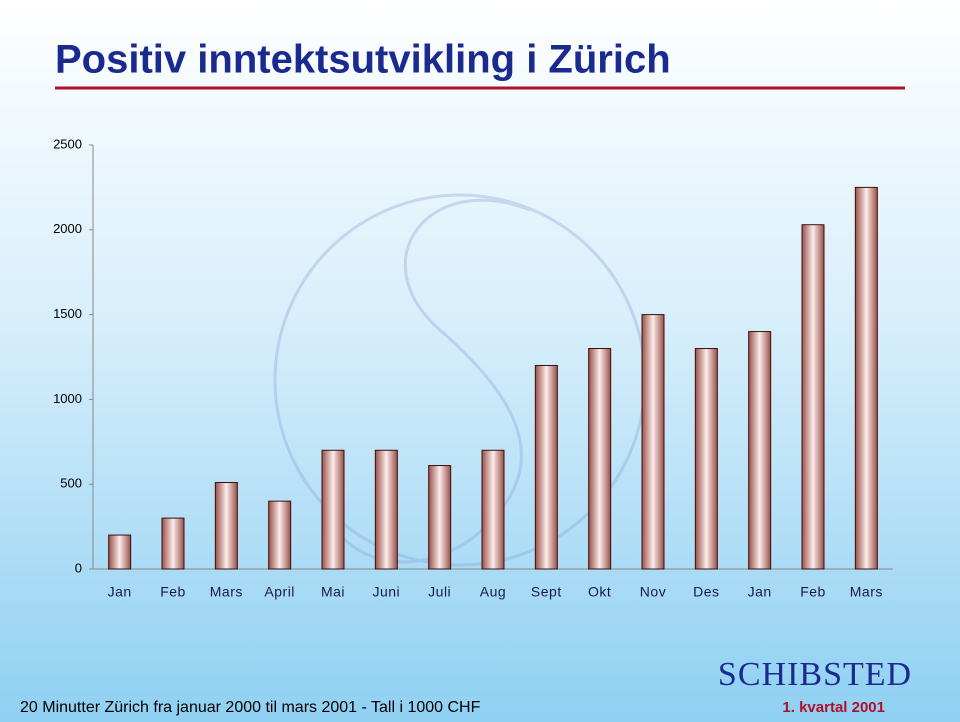 The image size is (960, 722). What do you see at coordinates (815, 674) in the screenshot?
I see `logo: SCHIBSTED` at bounding box center [815, 674].